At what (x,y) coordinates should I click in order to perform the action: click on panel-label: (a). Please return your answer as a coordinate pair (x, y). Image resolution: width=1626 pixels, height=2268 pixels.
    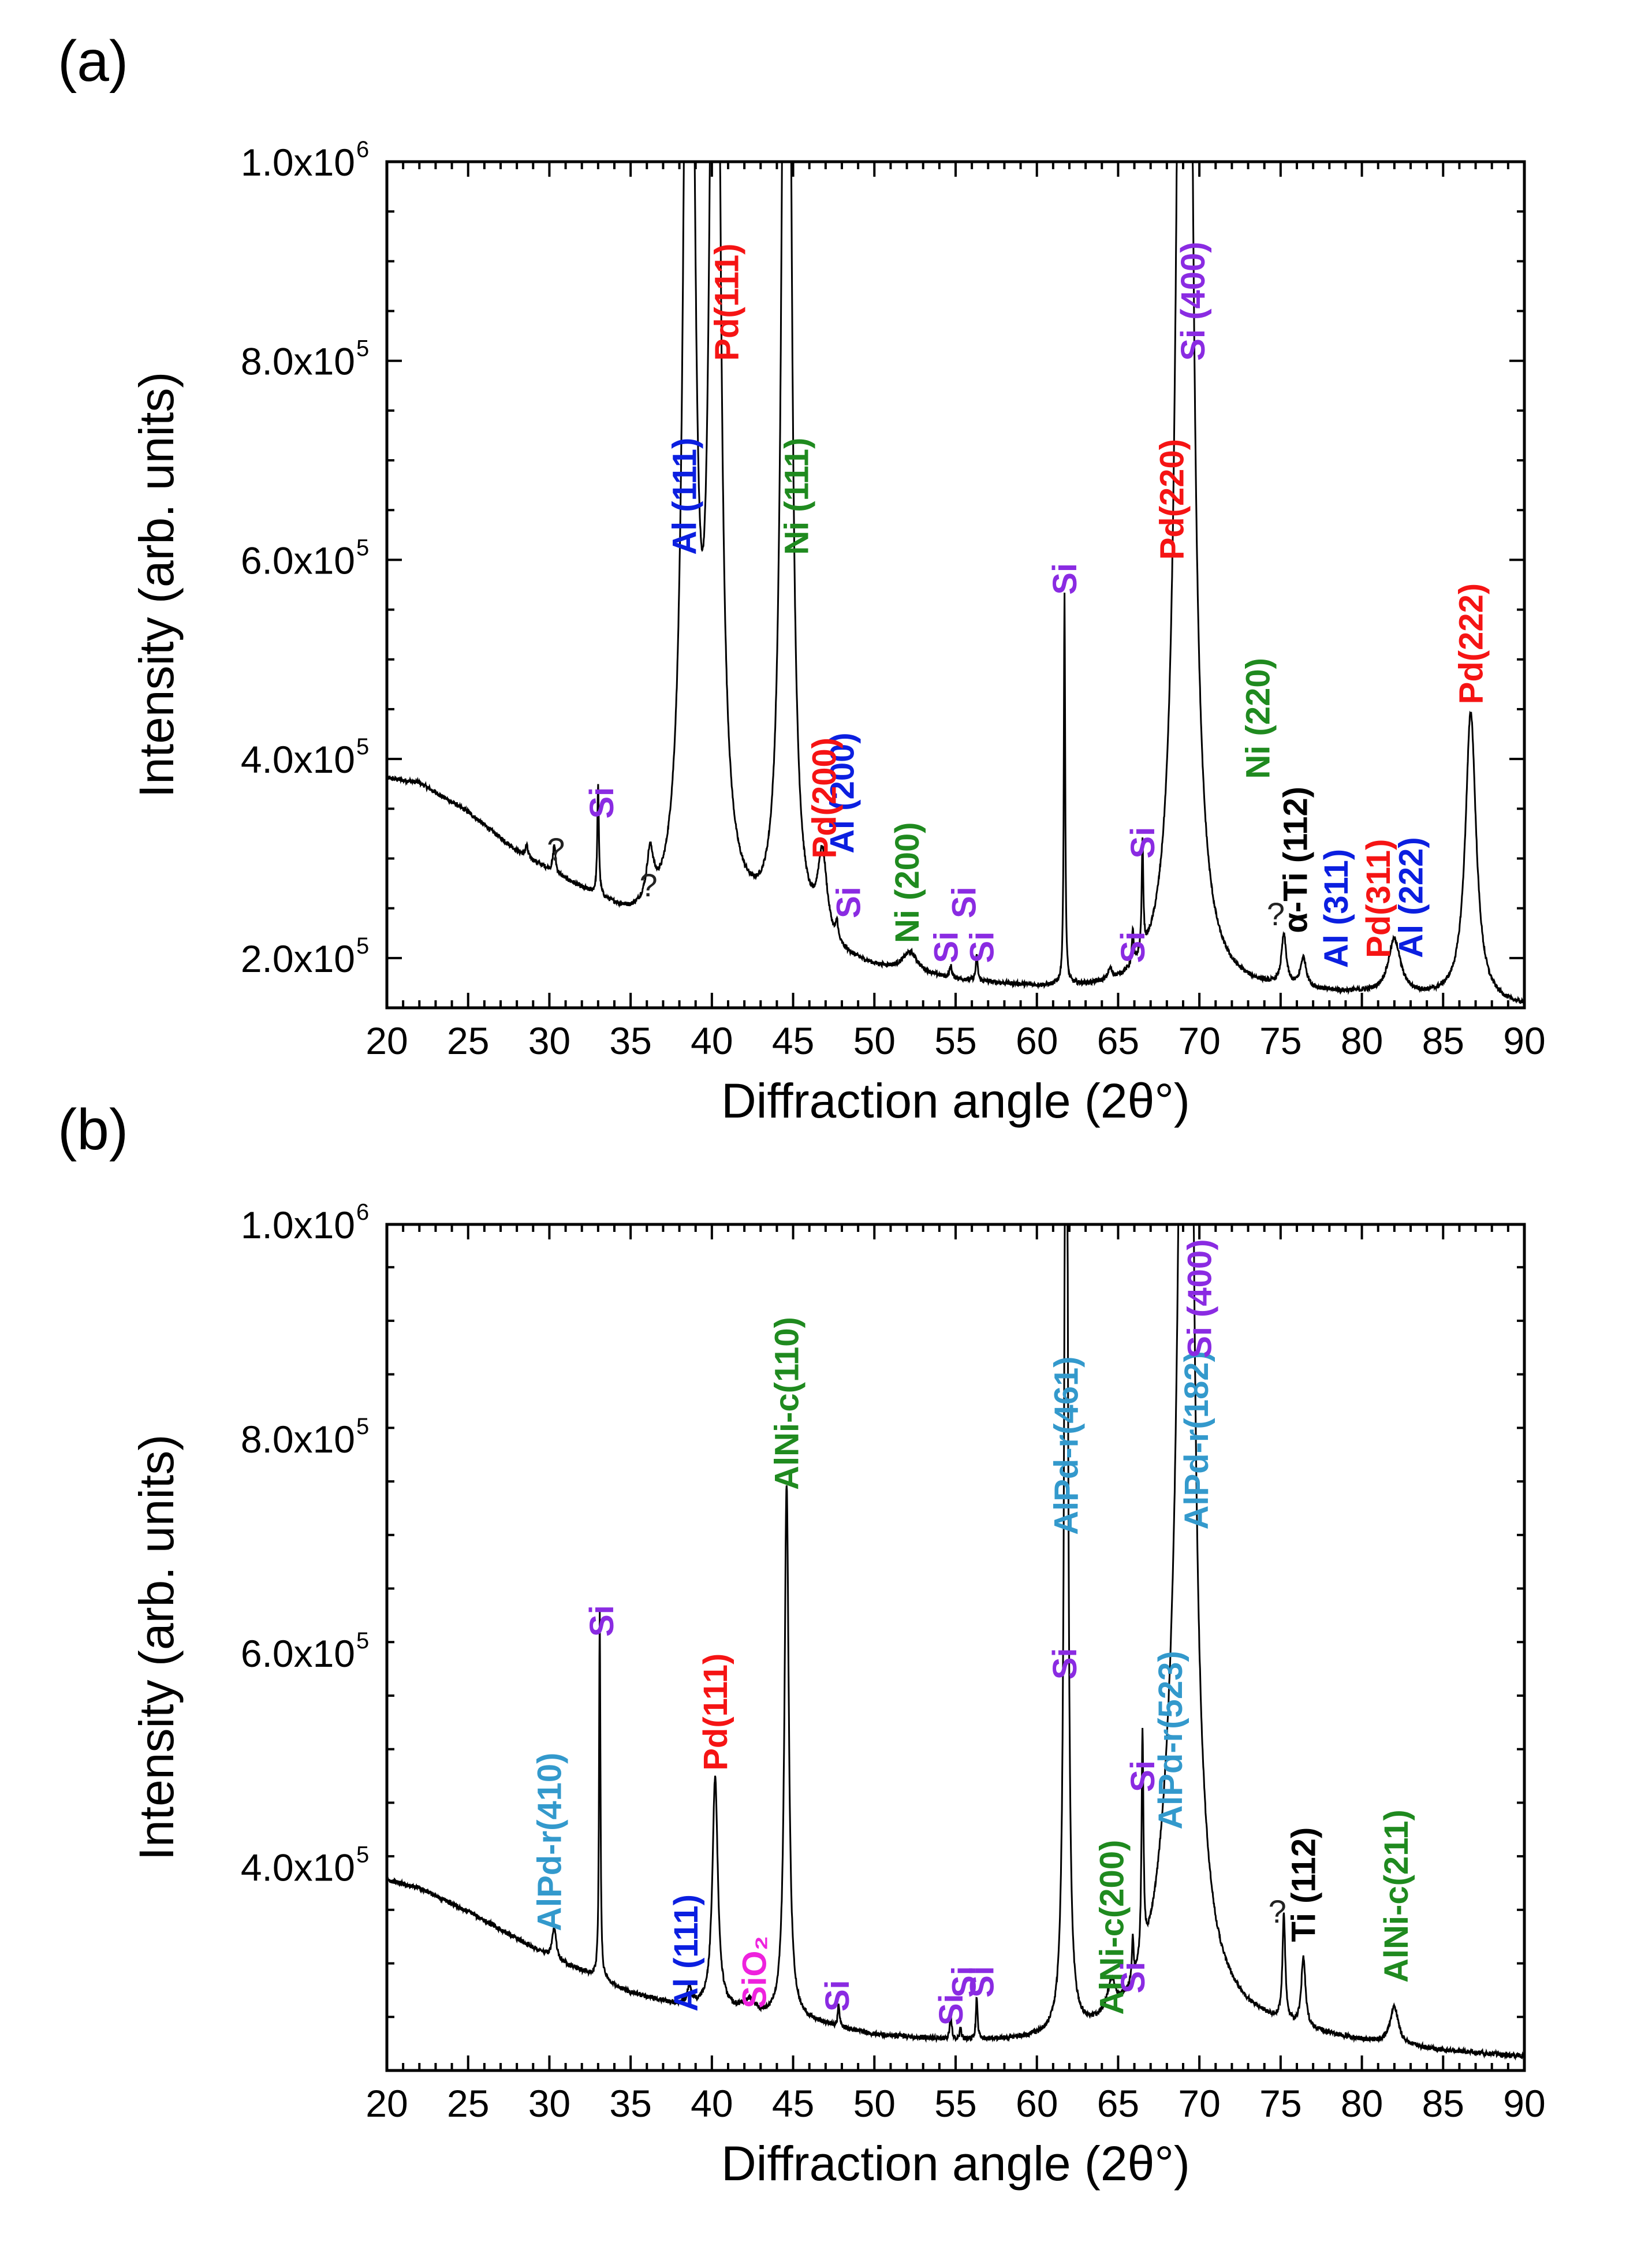
    Looking at the image, I should click on (93, 61).